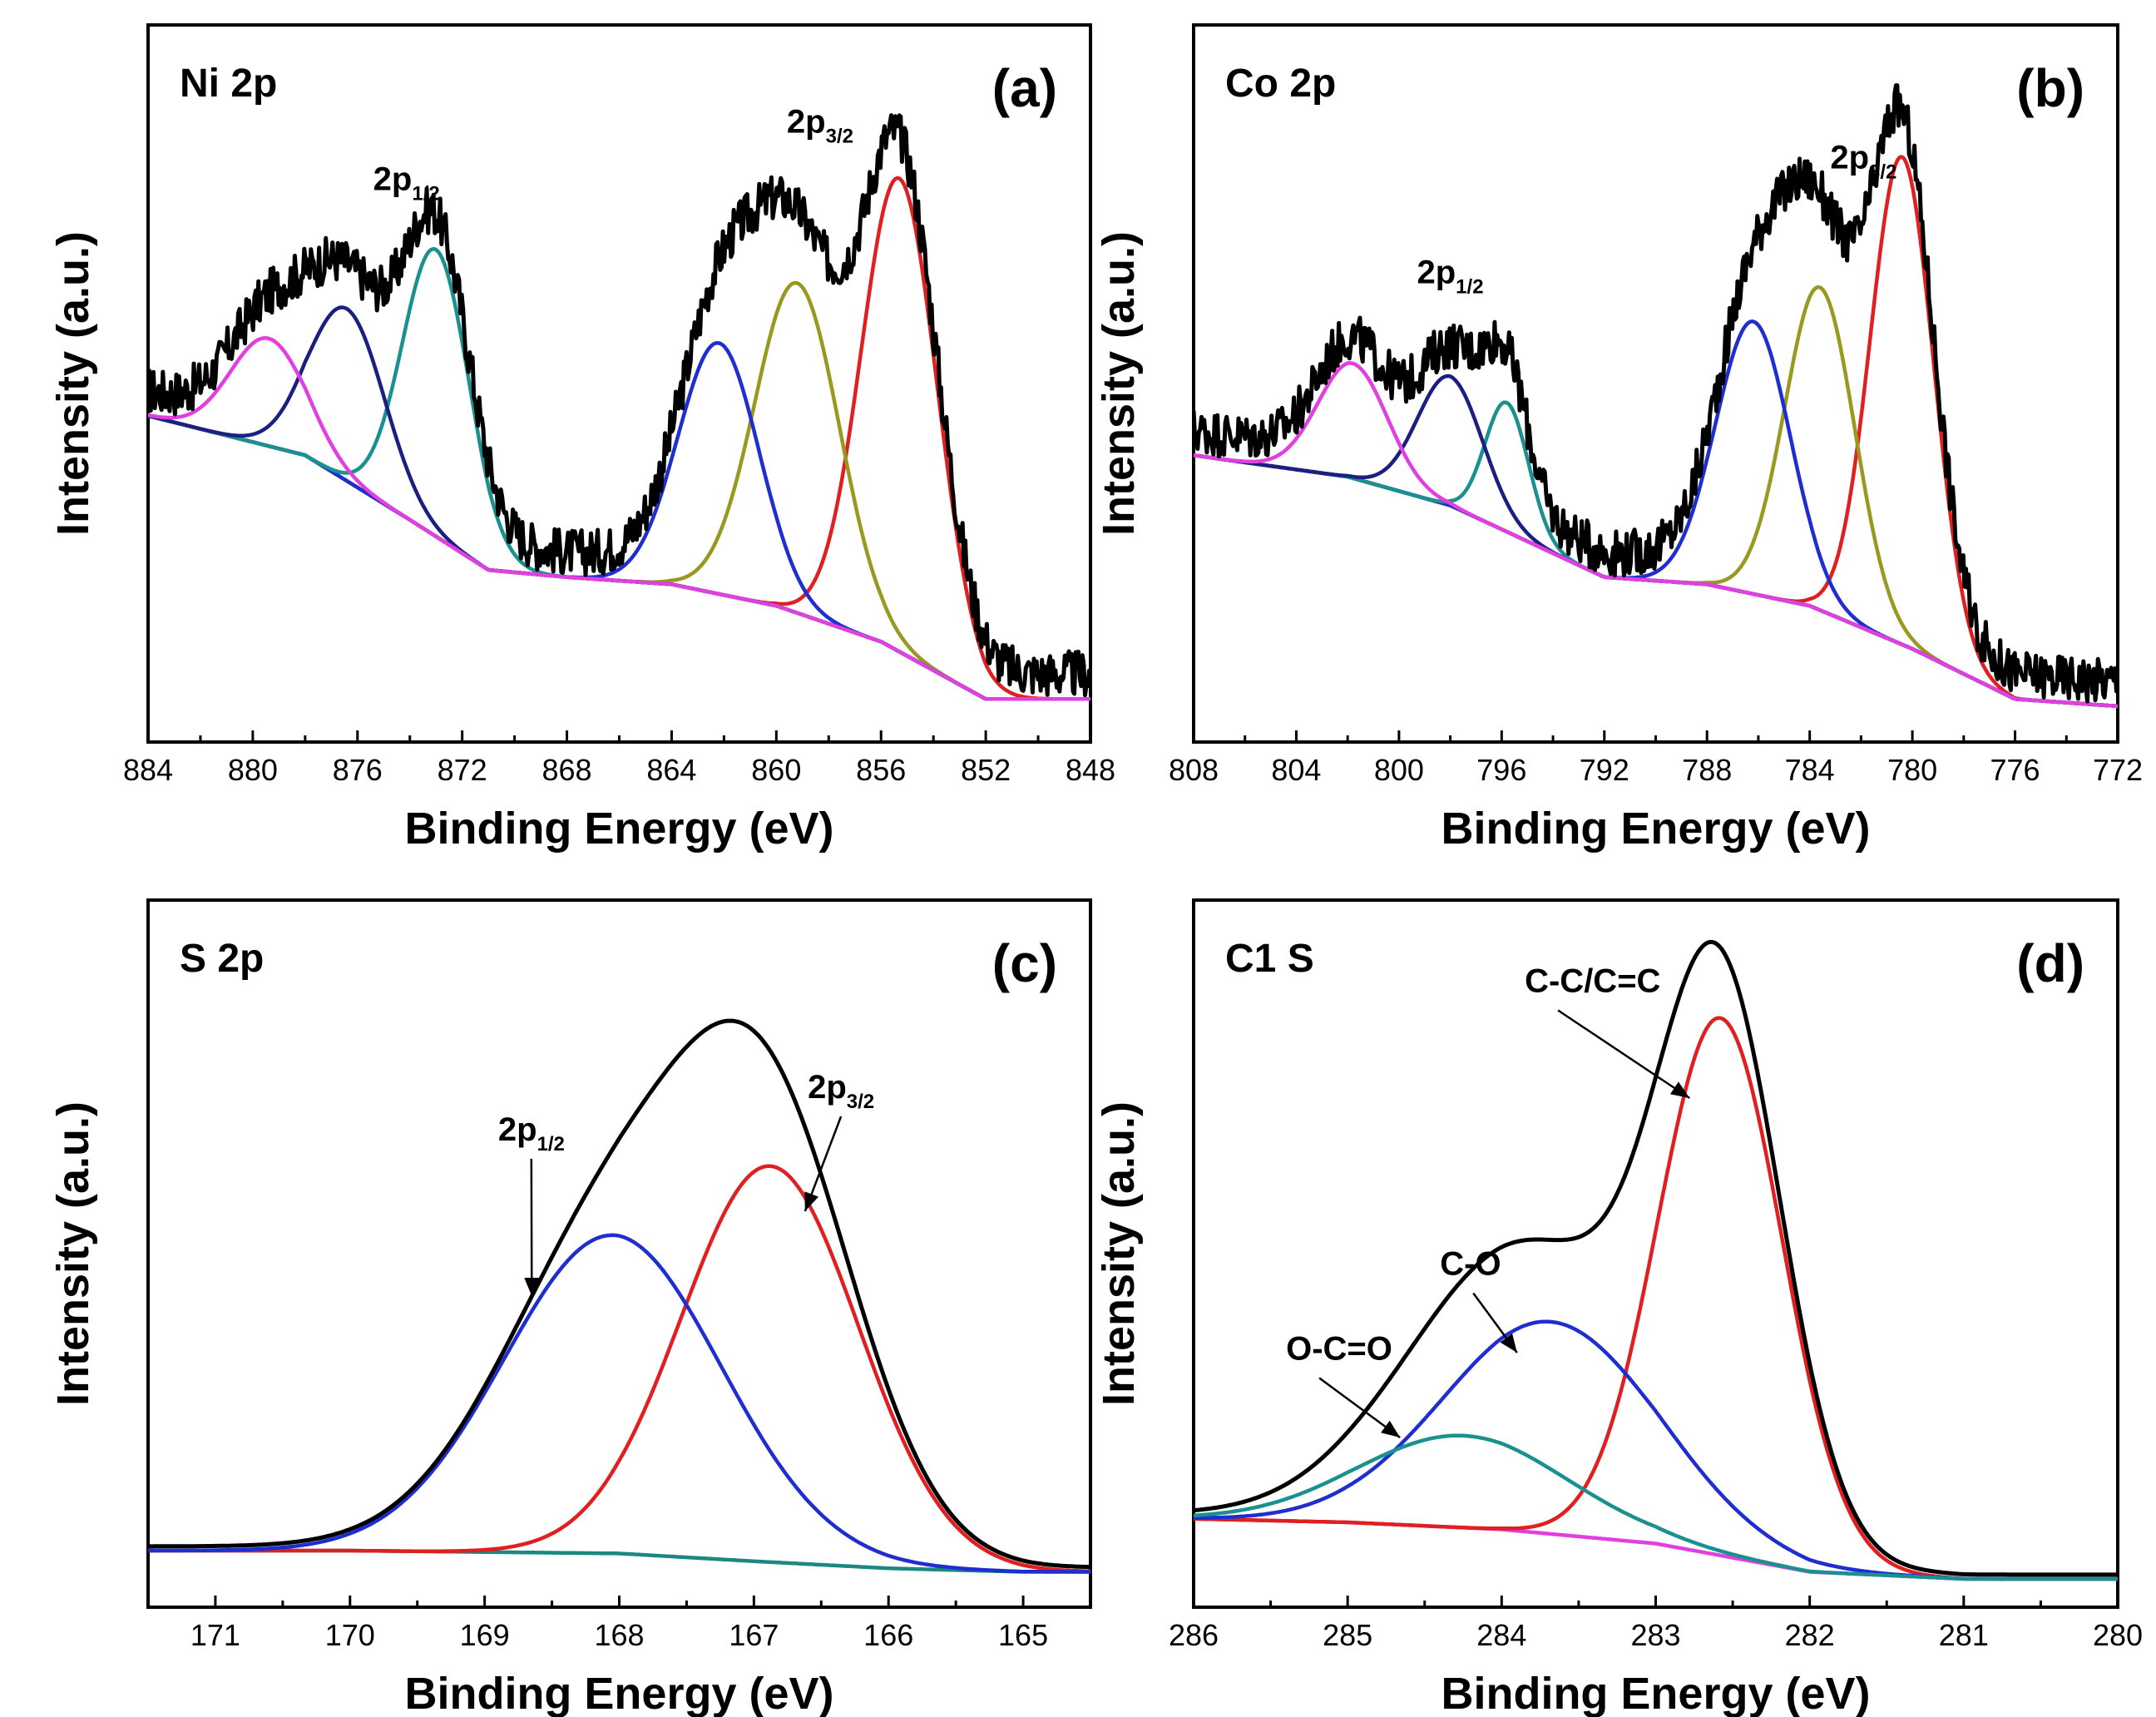  What do you see at coordinates (1624, 1054) in the screenshot?
I see `annotation-arrow` at bounding box center [1624, 1054].